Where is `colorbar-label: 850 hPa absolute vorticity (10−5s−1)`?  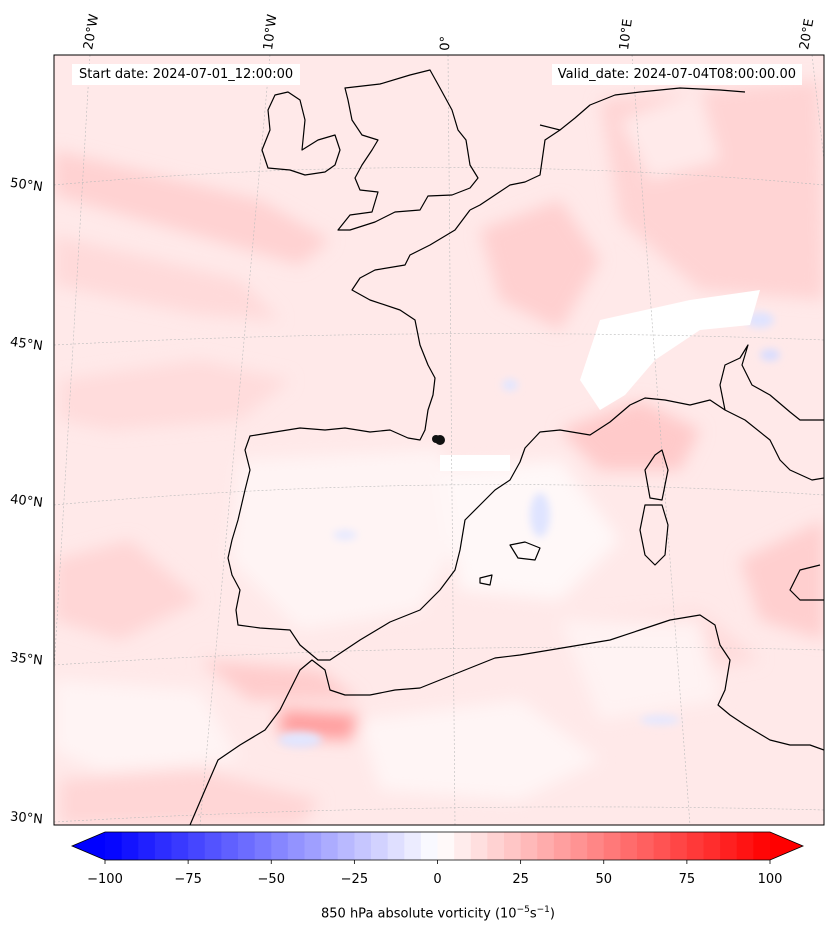 colorbar-label: 850 hPa absolute vorticity (10−5s−1) is located at coordinates (416, 913).